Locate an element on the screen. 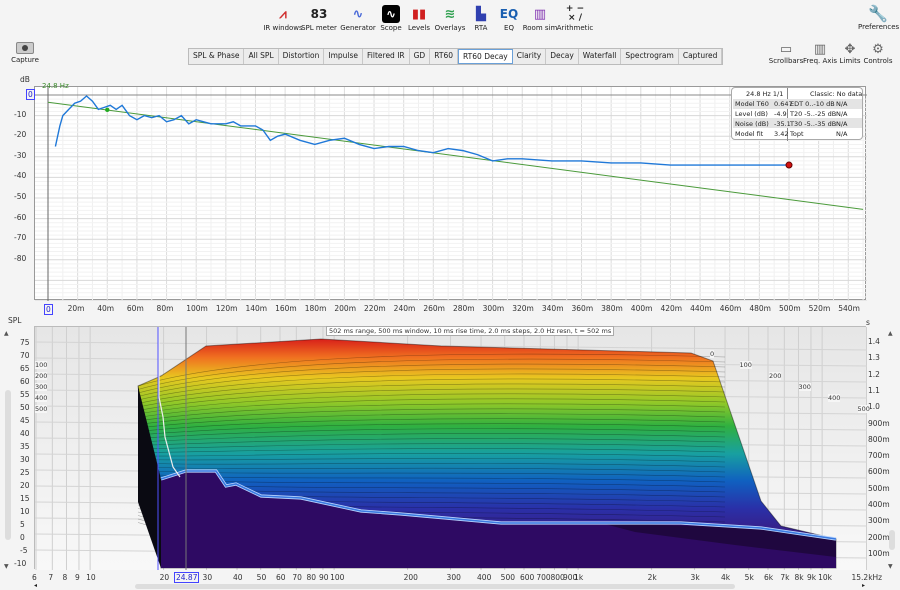 Image resolution: width=900 pixels, height=590 pixels. spl-axis-label: SPL is located at coordinates (15, 320).